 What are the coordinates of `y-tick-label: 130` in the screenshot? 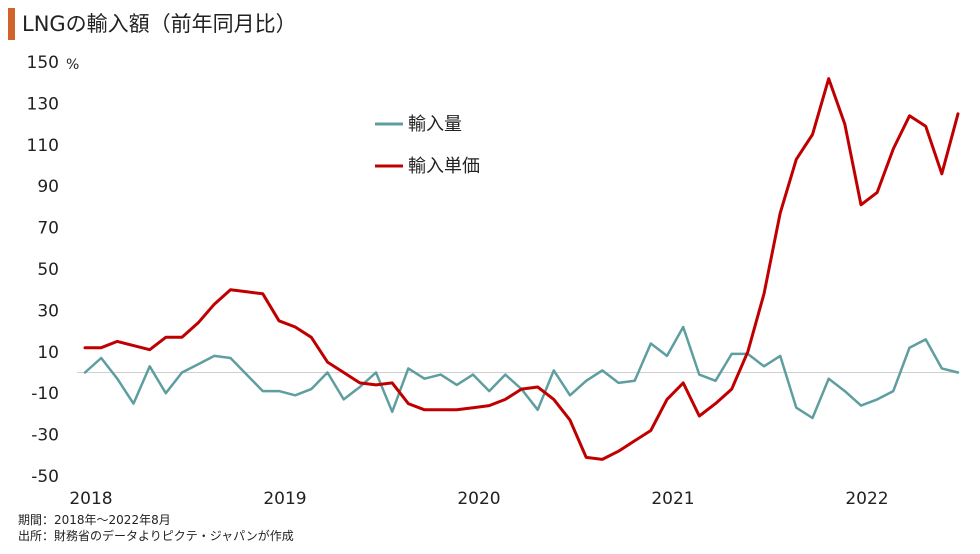 It's located at (43, 104).